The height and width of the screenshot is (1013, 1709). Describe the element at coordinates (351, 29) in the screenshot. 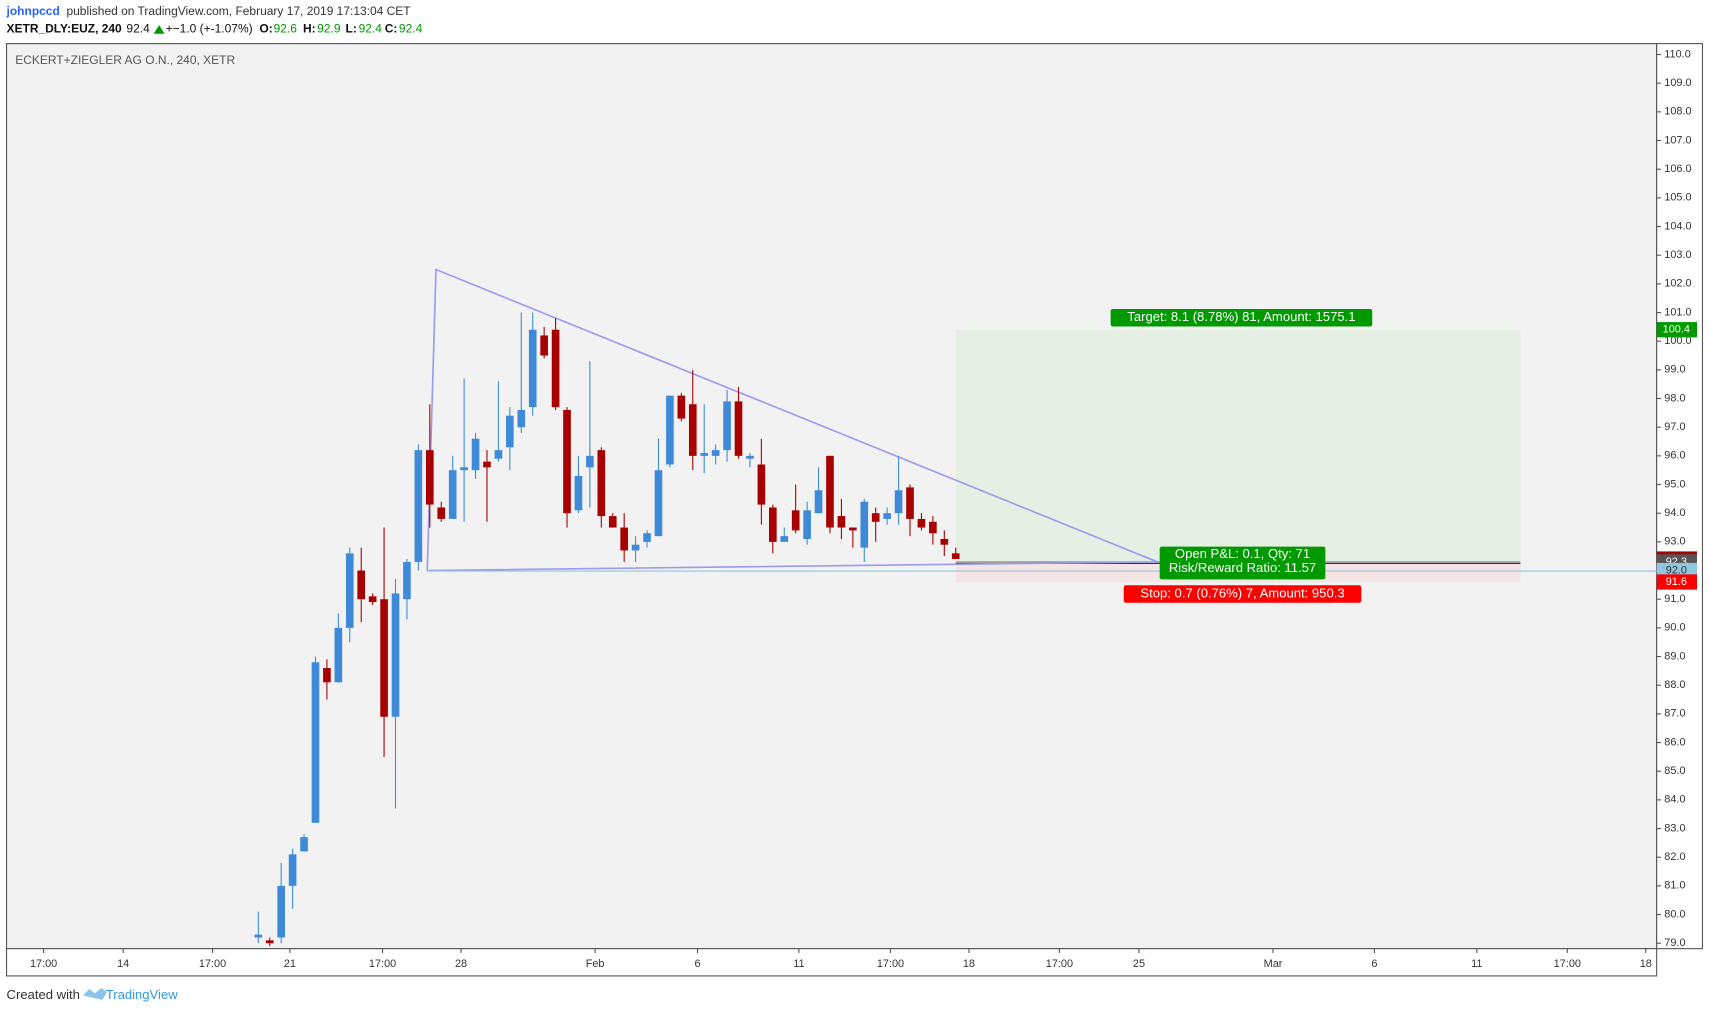

I see `header-l-label: L:` at that location.